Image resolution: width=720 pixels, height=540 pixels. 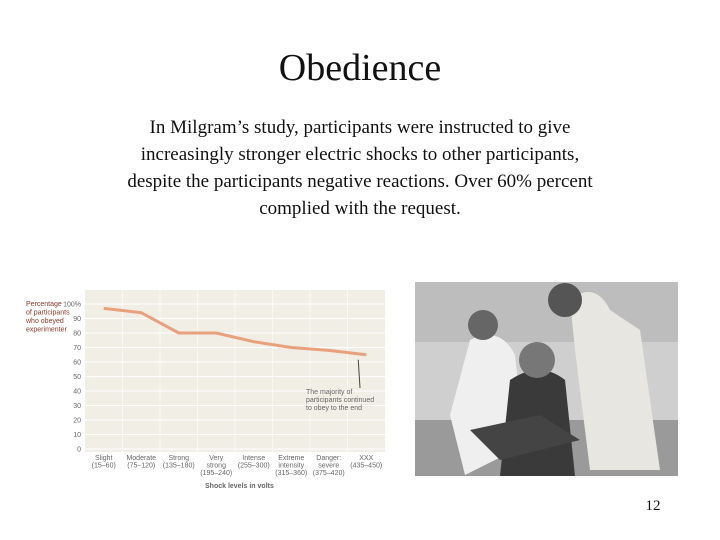 What do you see at coordinates (44, 321) in the screenshot?
I see `y-axis-label: who obeyed` at bounding box center [44, 321].